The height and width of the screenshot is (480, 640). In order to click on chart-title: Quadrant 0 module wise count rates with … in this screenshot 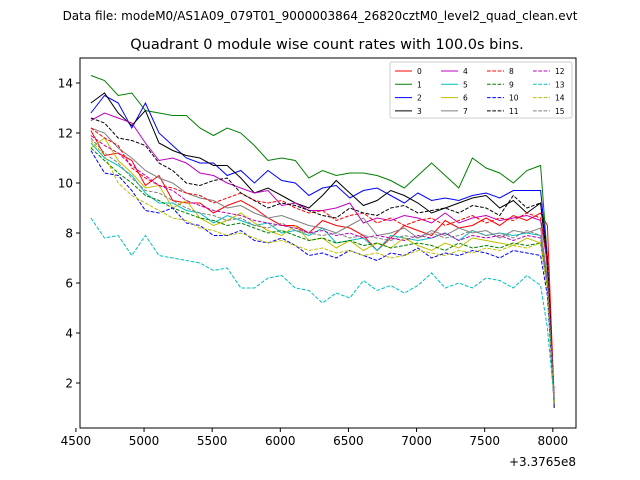, I will do `click(327, 45)`.